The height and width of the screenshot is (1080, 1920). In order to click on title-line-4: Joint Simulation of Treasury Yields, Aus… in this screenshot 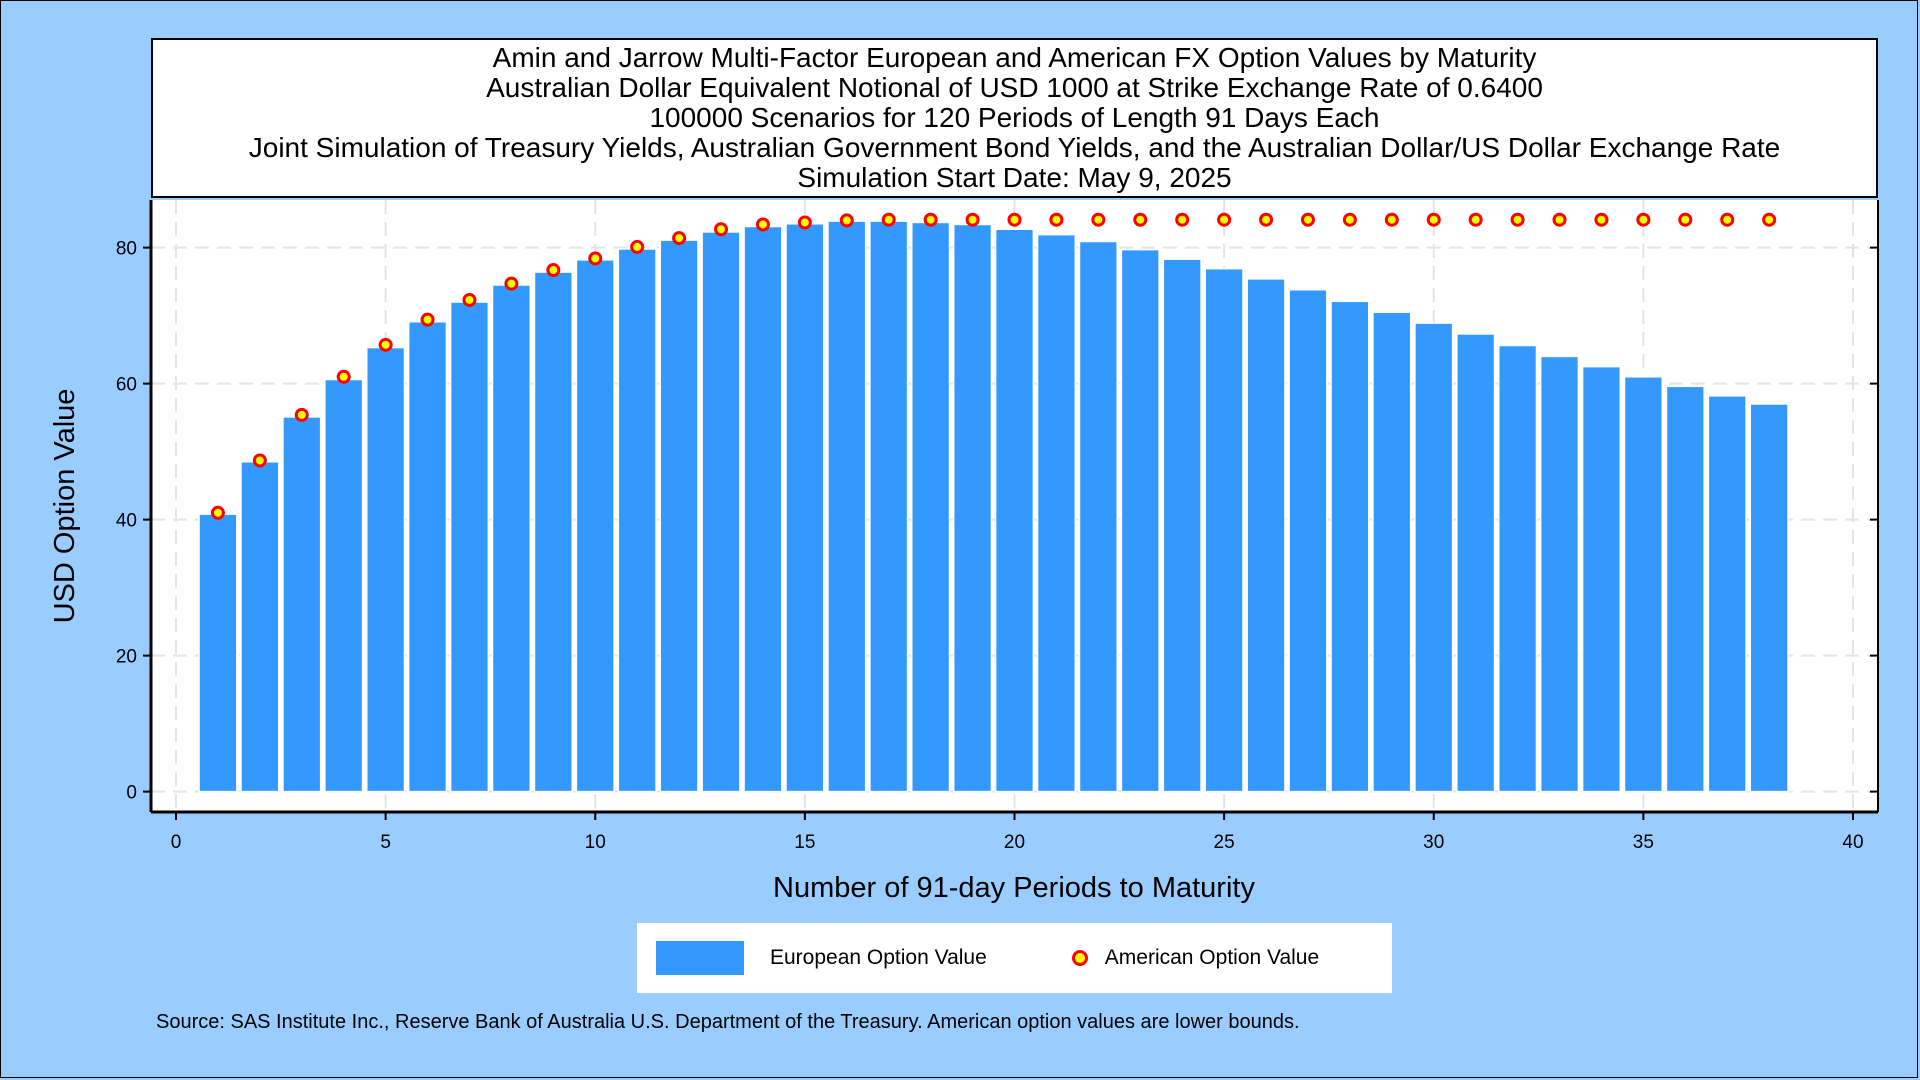, I will do `click(1014, 147)`.